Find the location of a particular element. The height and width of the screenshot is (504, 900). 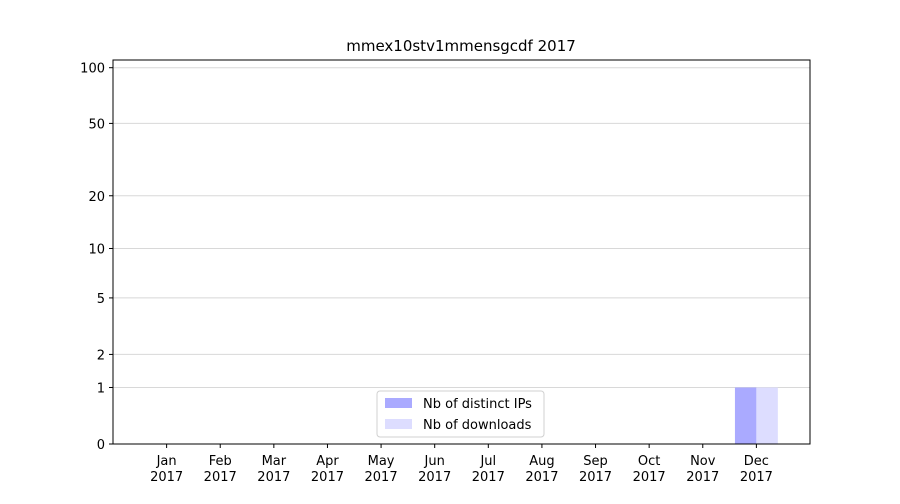

x-tick-label: Oct 2017 is located at coordinates (649, 469).